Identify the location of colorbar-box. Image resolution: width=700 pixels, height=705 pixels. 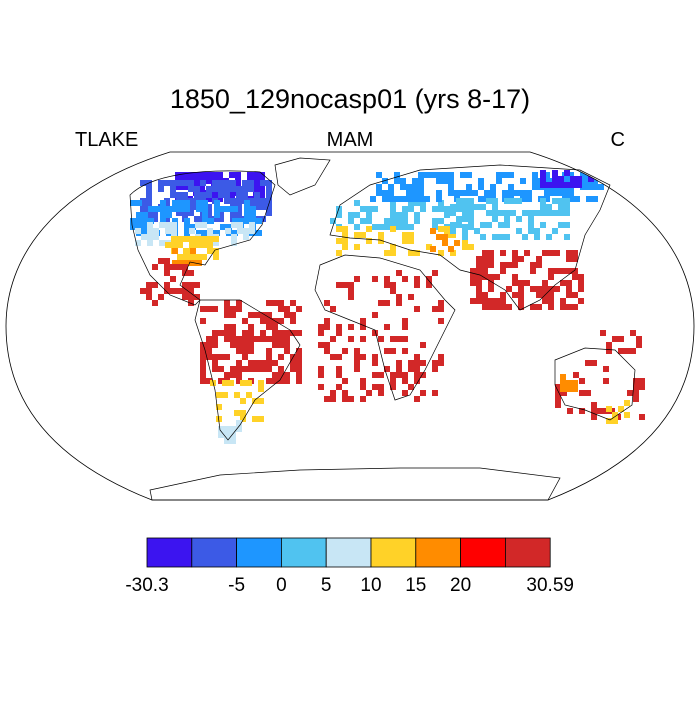
(438, 552).